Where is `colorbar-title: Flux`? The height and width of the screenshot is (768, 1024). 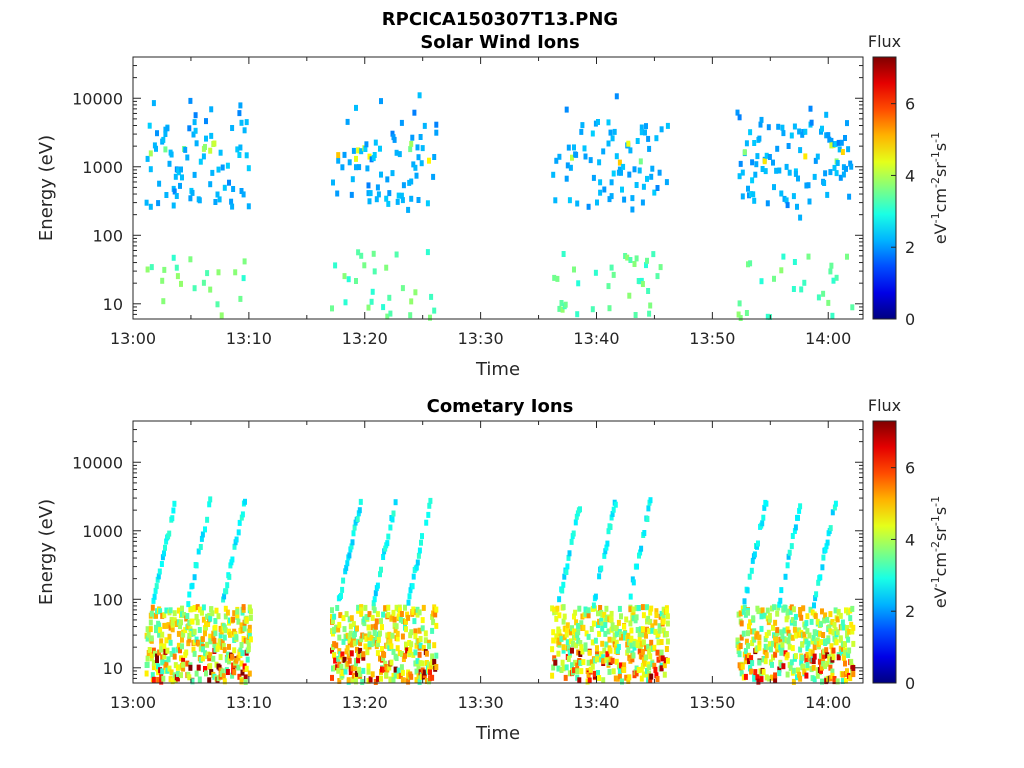 colorbar-title: Flux is located at coordinates (884, 41).